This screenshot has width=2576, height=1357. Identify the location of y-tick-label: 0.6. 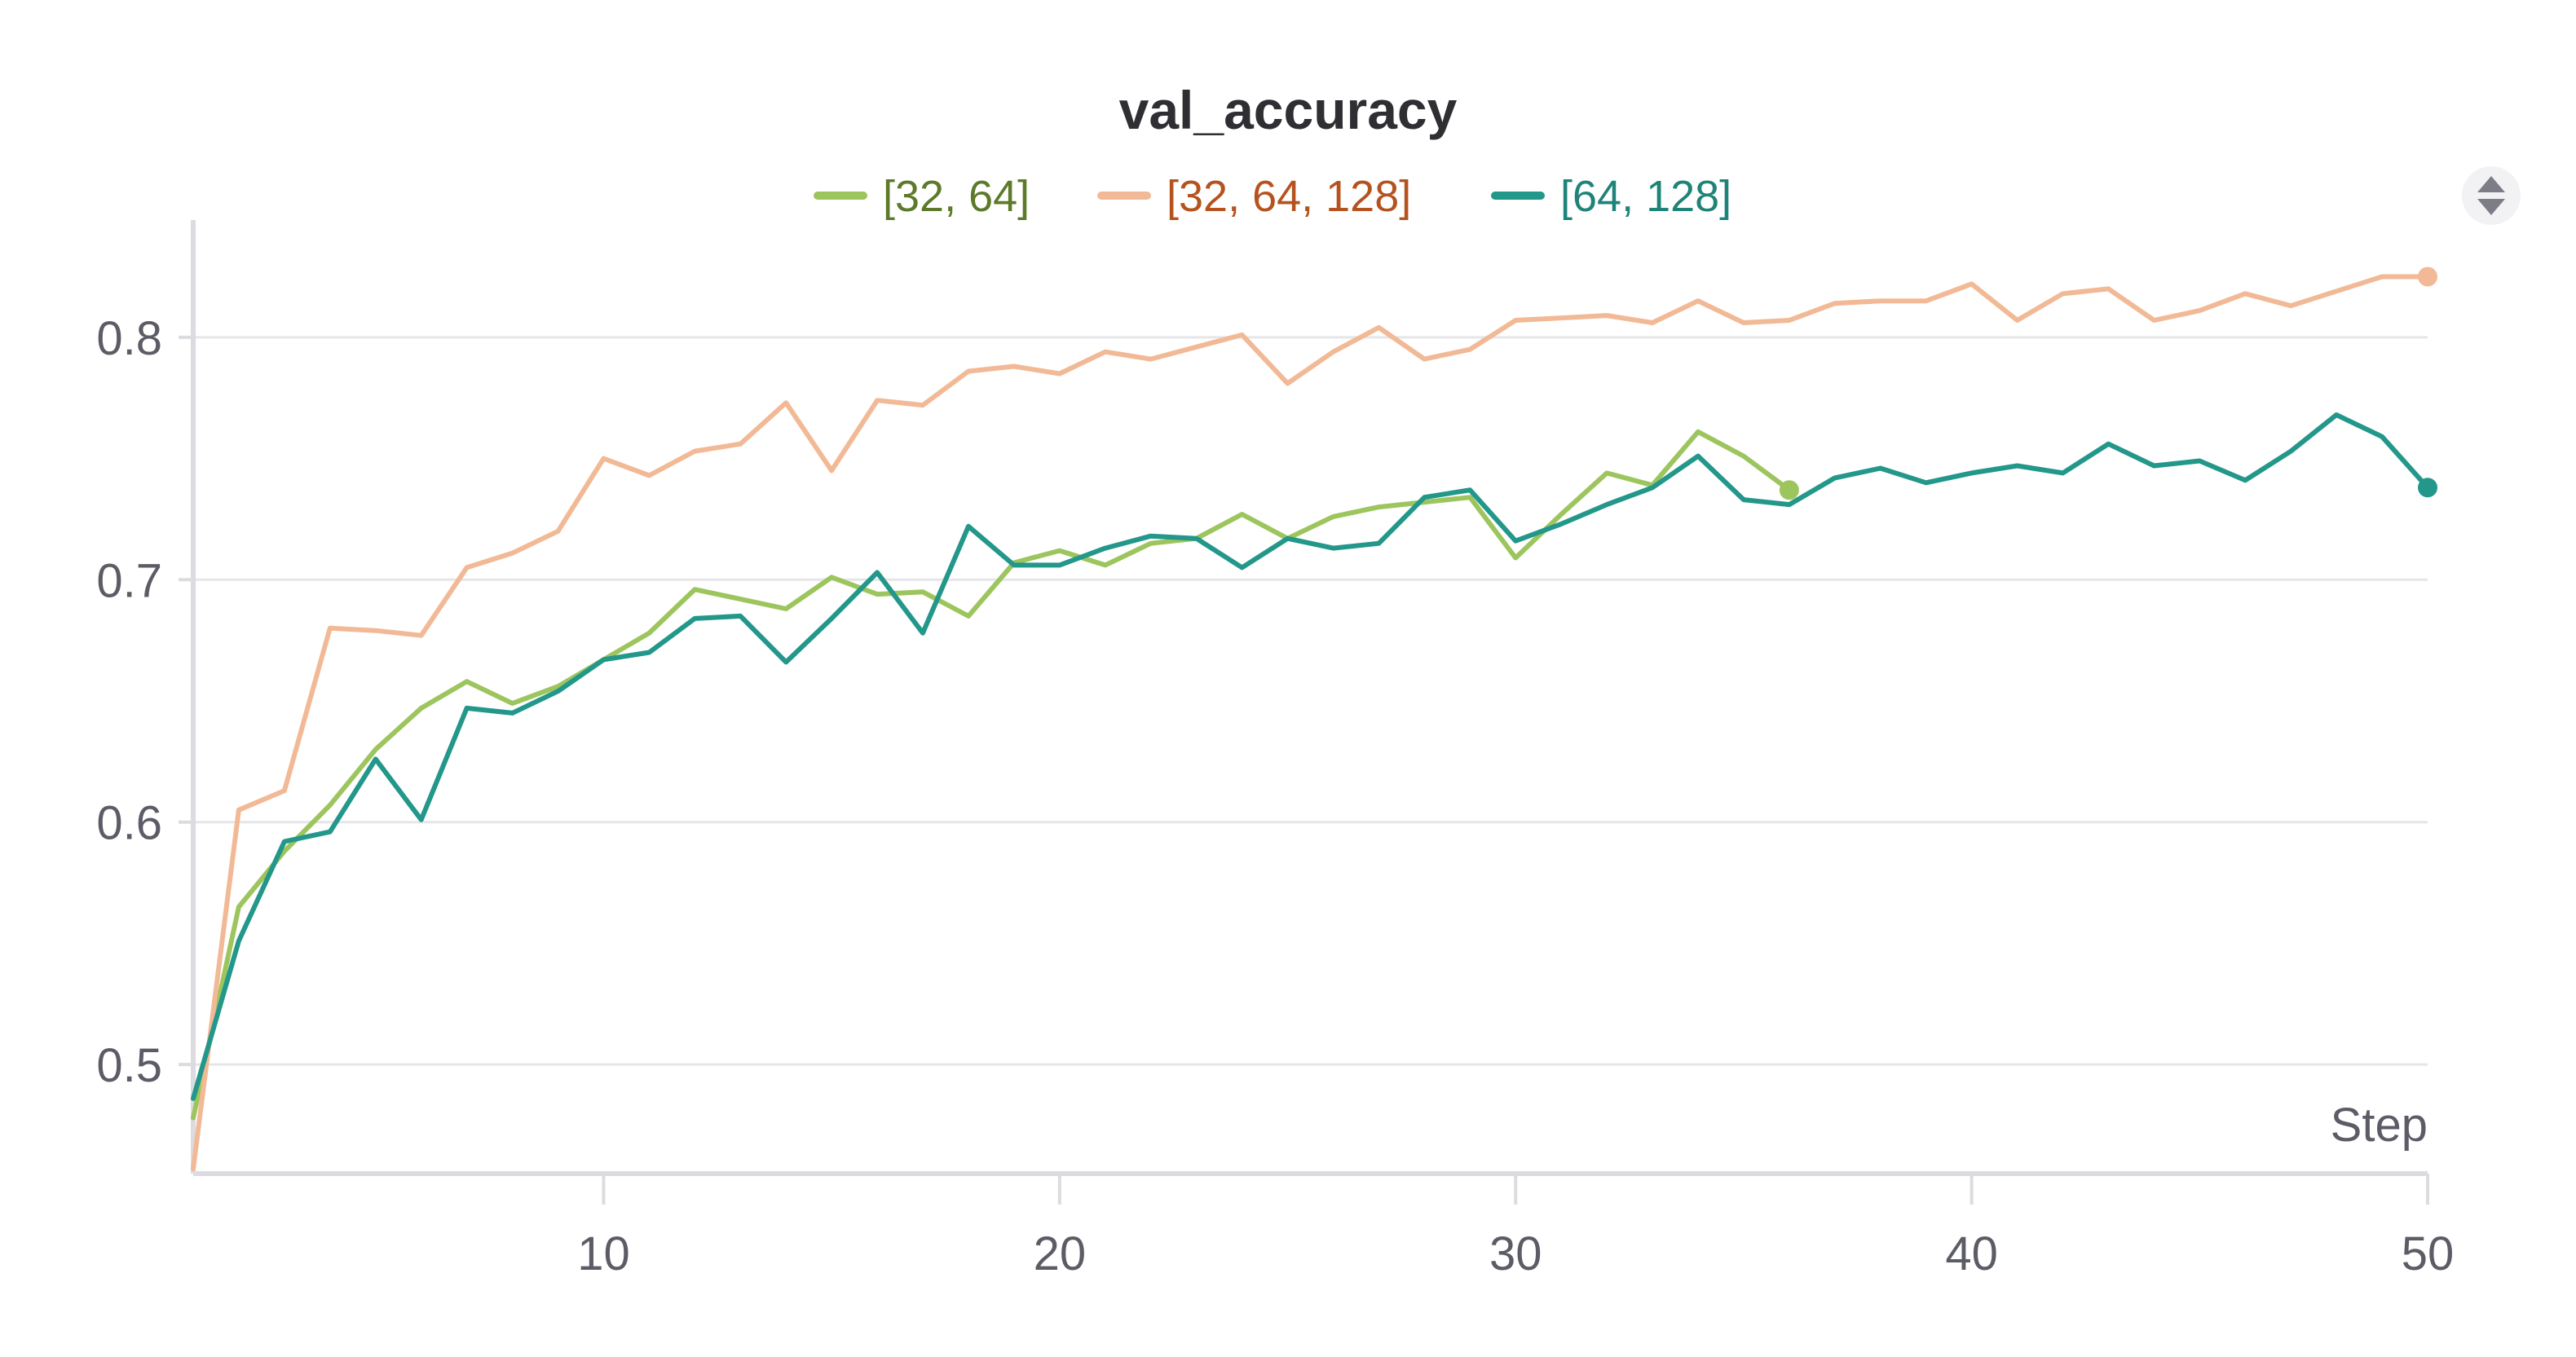
(129, 823).